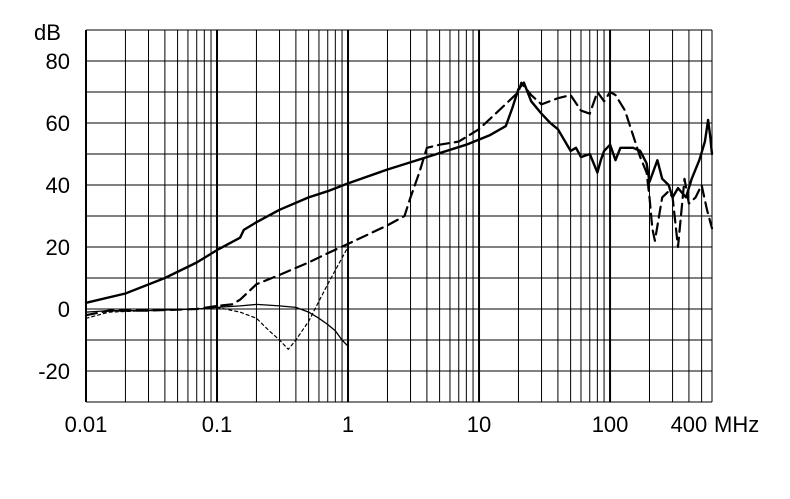  Describe the element at coordinates (58, 247) in the screenshot. I see `y-tick-label: 20` at that location.